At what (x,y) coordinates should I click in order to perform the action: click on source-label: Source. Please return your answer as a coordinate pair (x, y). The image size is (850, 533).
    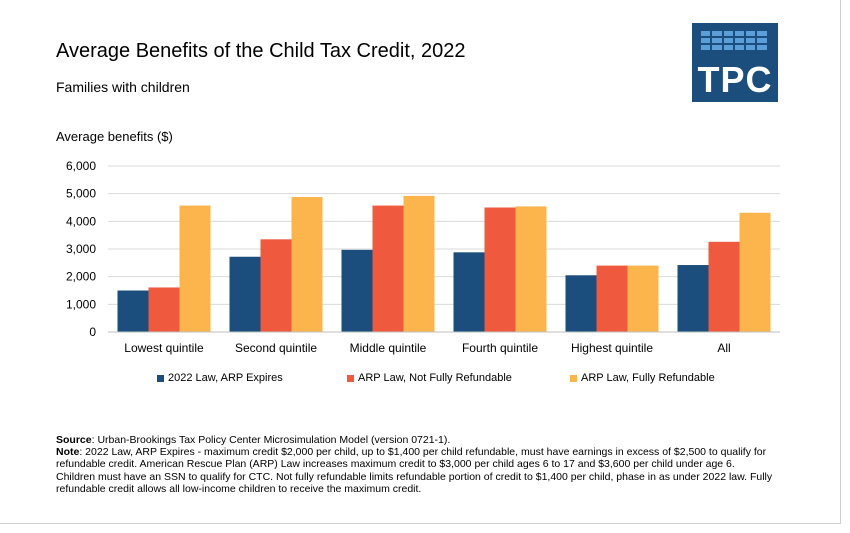
    Looking at the image, I should click on (74, 440).